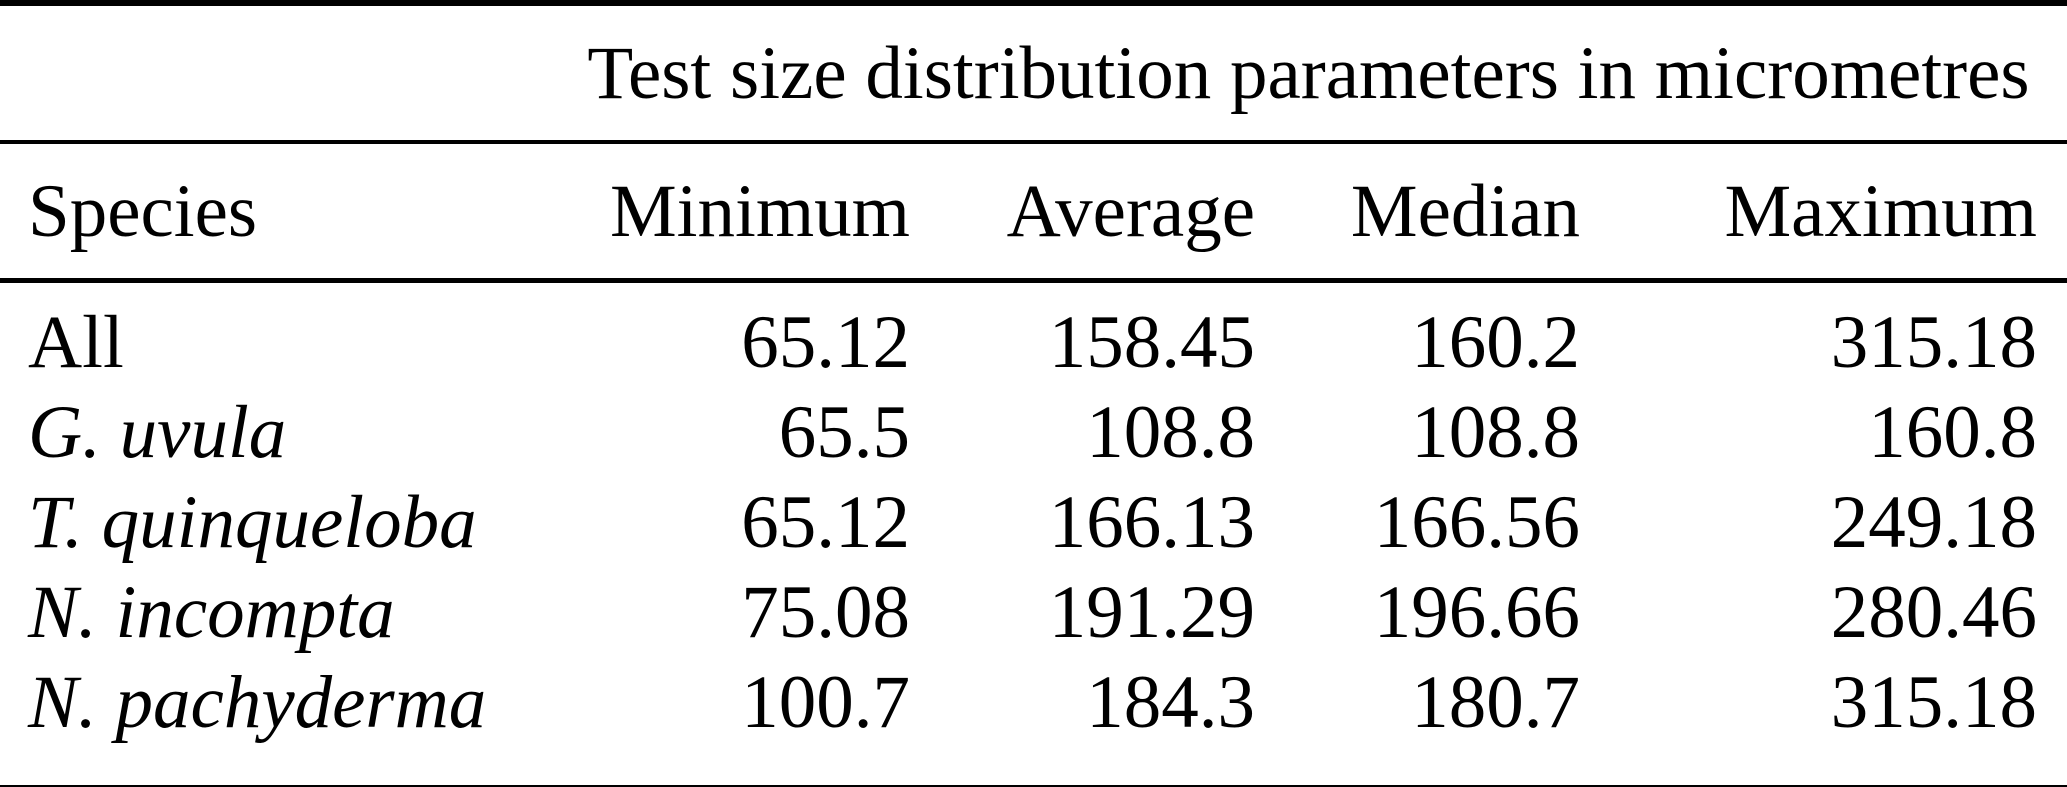 The height and width of the screenshot is (787, 2067). Describe the element at coordinates (290, 73) in the screenshot. I see `title-row-spacer` at that location.